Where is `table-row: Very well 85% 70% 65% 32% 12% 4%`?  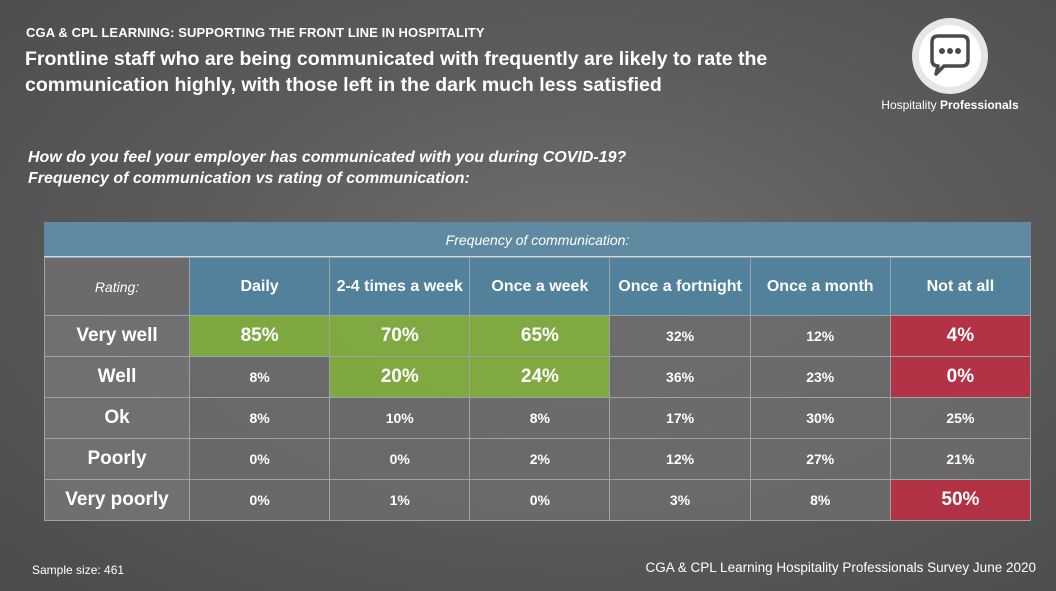 table-row: Very well 85% 70% 65% 32% 12% 4% is located at coordinates (538, 336).